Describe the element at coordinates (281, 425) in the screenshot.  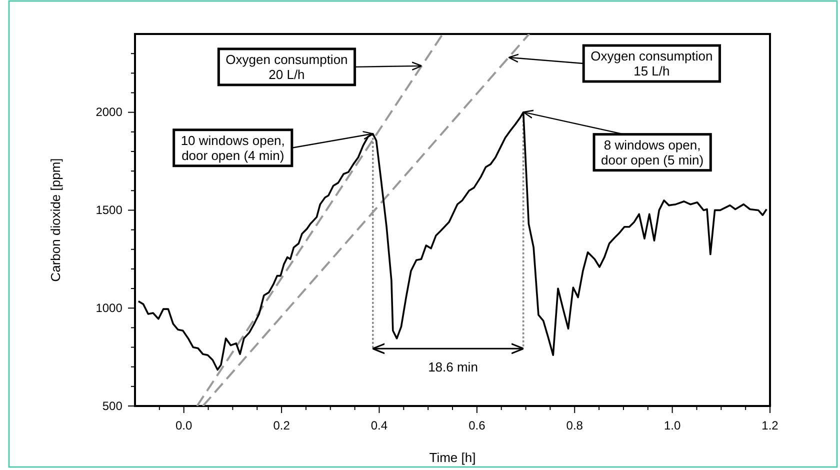
I see `x-tick-label: 0.2` at that location.